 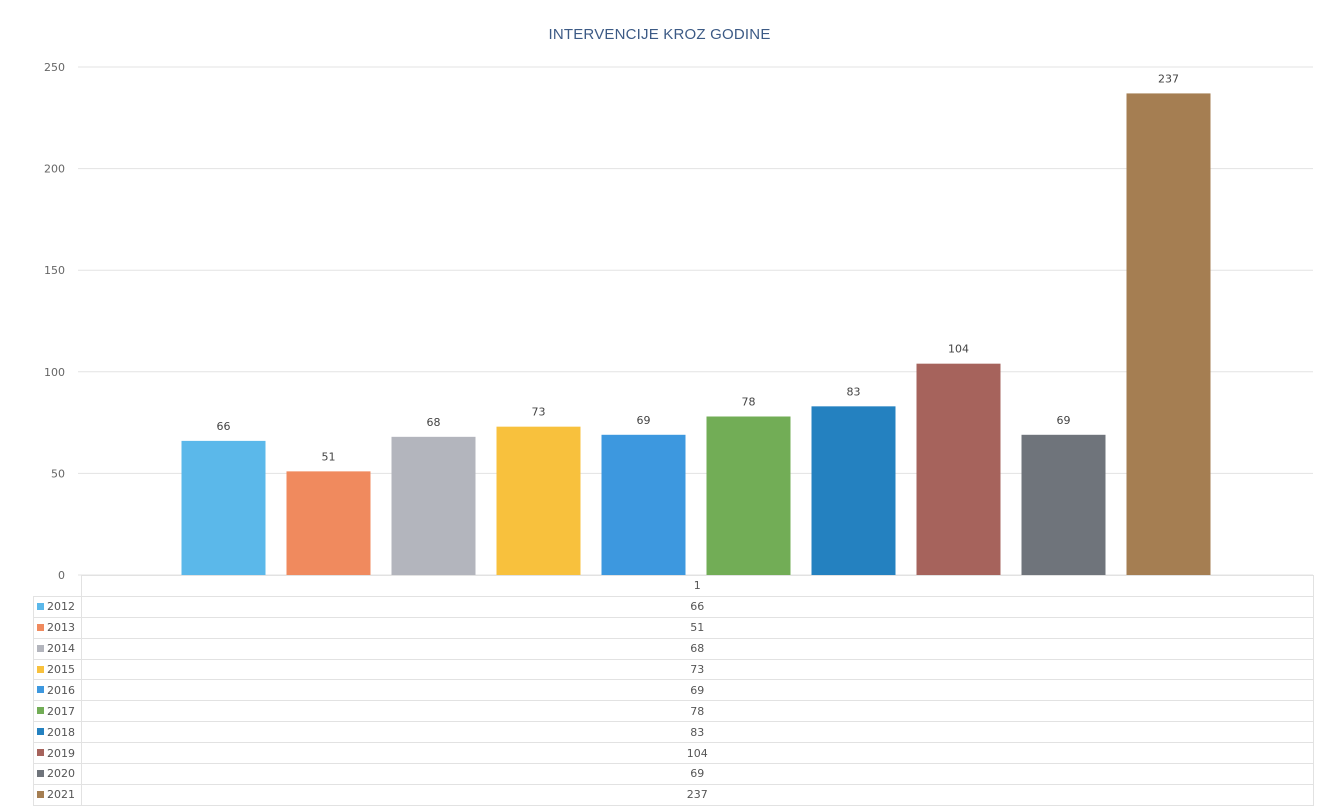 What do you see at coordinates (328, 523) in the screenshot?
I see `bar-2013` at bounding box center [328, 523].